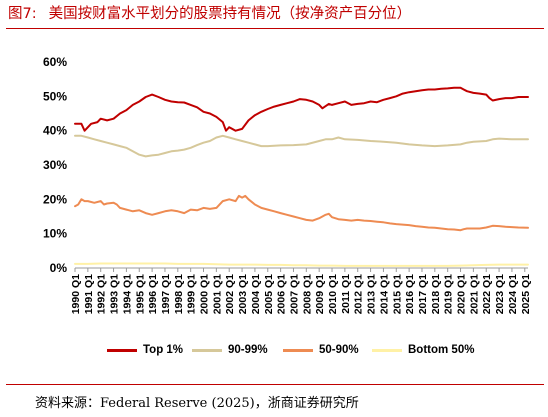 Image resolution: width=548 pixels, height=417 pixels. What do you see at coordinates (22, 14) in the screenshot?
I see `figure-number: 图7:` at bounding box center [22, 14].